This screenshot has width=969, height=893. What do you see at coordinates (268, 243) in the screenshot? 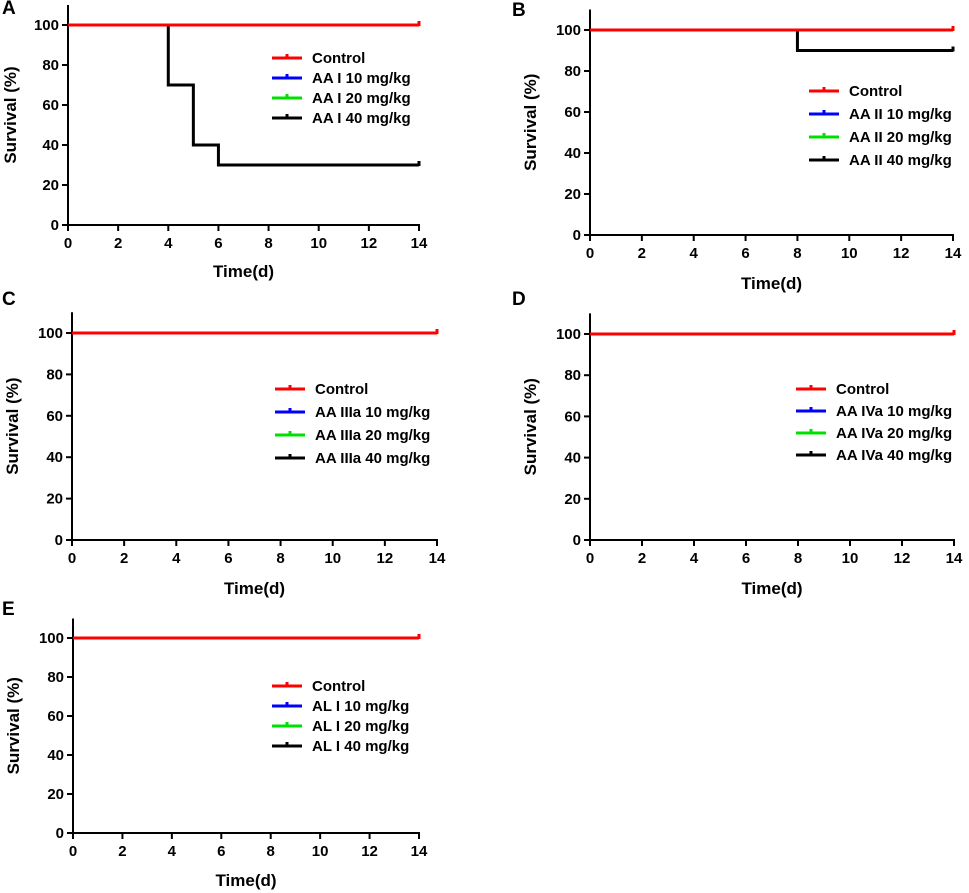
I see `panel-a-x-tick-label: 8` at bounding box center [268, 243].